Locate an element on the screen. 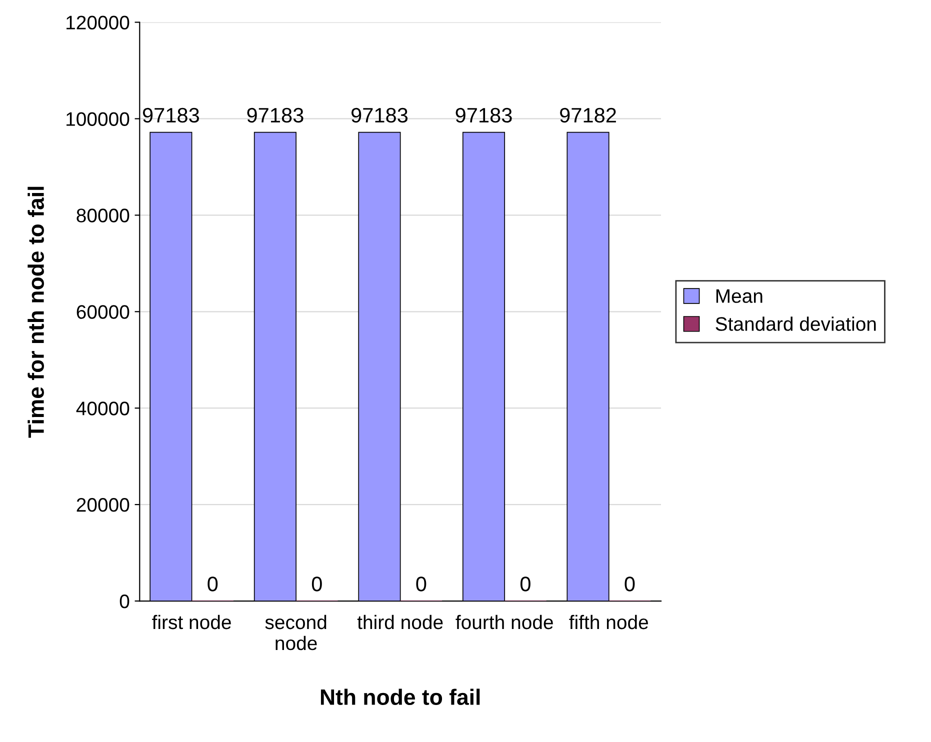  x-tick-label: third node is located at coordinates (400, 622).